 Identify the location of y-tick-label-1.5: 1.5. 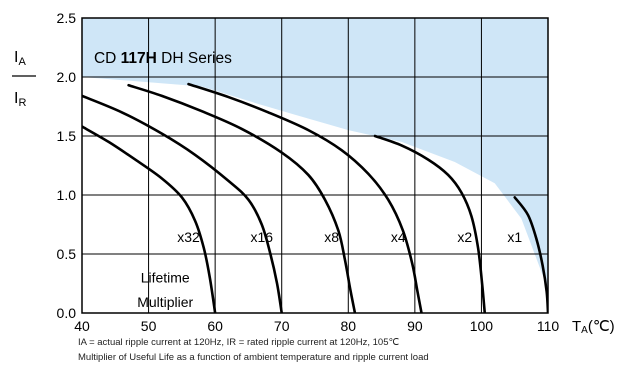
(67, 136).